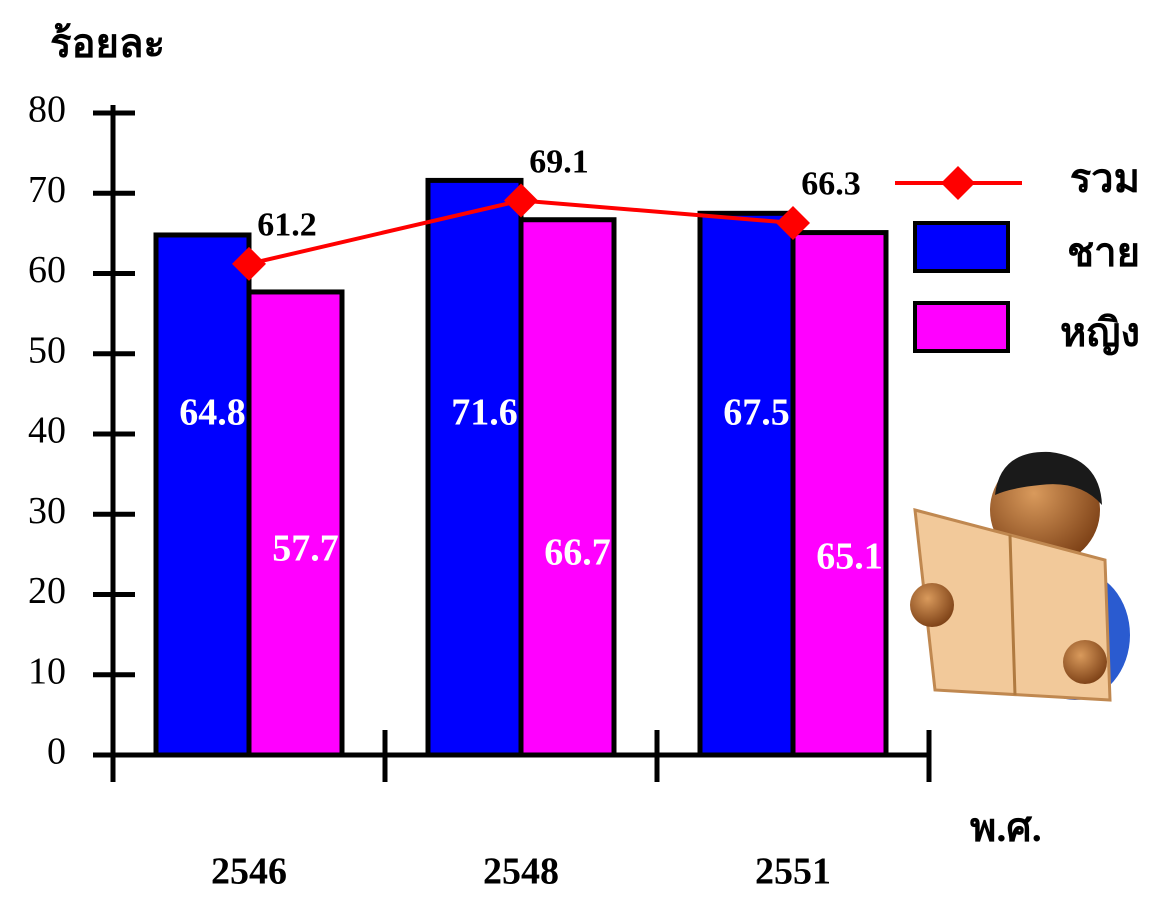 The image size is (1158, 904). What do you see at coordinates (107, 43) in the screenshot?
I see `y-axis-label: ร้อยละ` at bounding box center [107, 43].